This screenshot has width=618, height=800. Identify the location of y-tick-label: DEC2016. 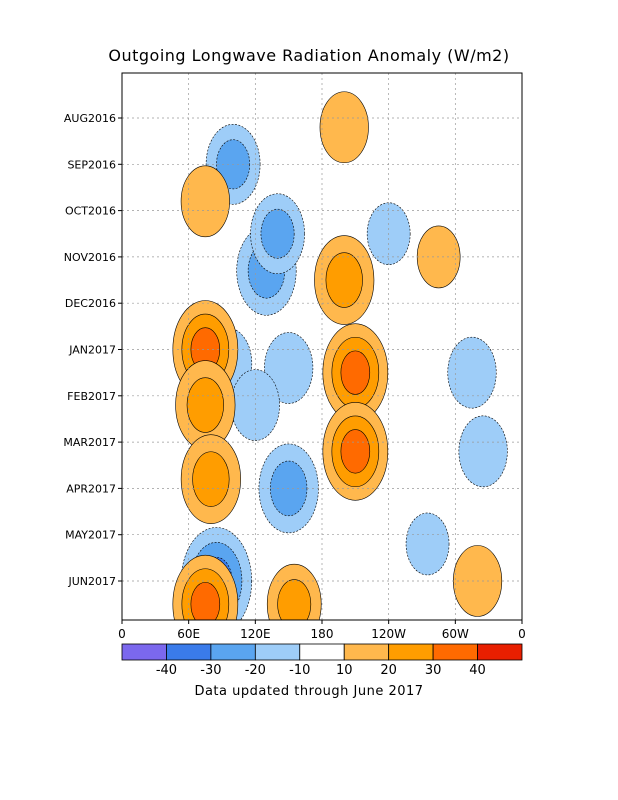
(90, 303).